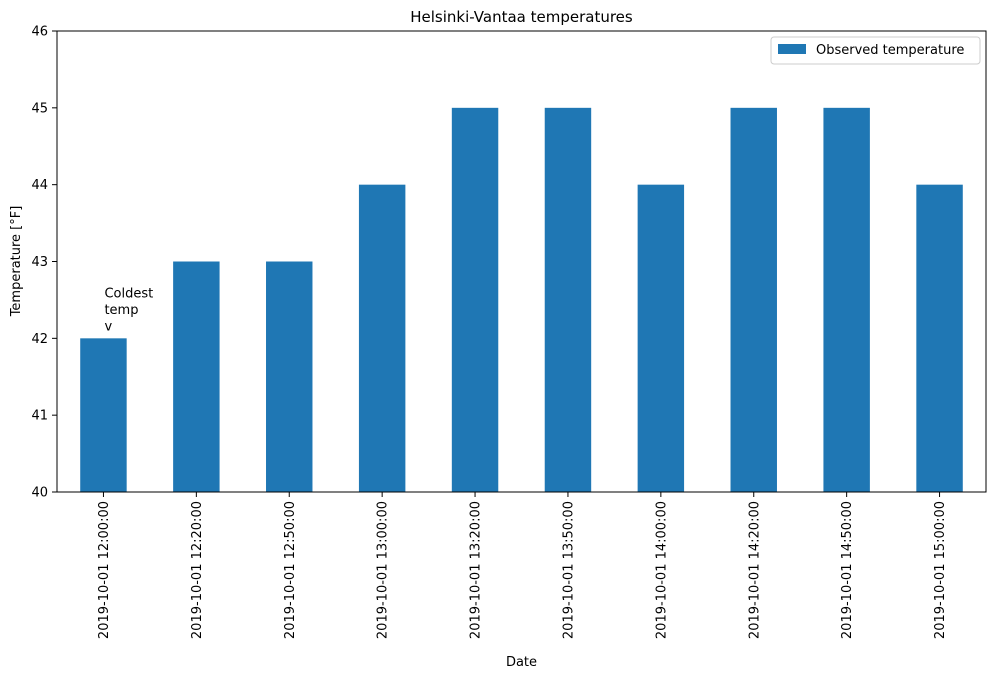  What do you see at coordinates (568, 570) in the screenshot?
I see `x-tick-label: 2019-10-01 13:50:00` at bounding box center [568, 570].